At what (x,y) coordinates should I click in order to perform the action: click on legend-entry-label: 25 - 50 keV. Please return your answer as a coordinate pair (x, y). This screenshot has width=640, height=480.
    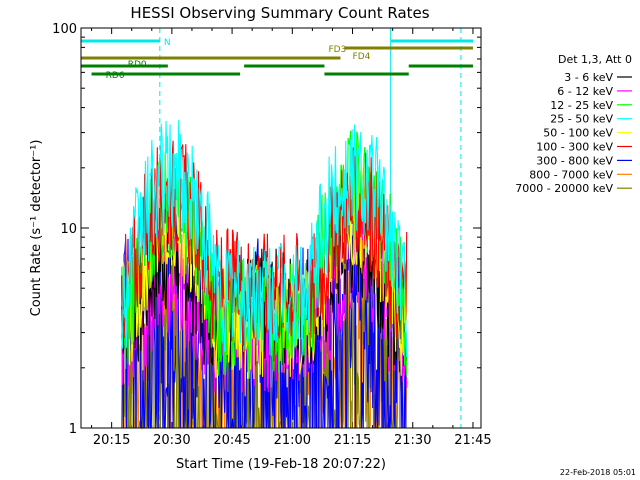
    Looking at the image, I should click on (581, 119).